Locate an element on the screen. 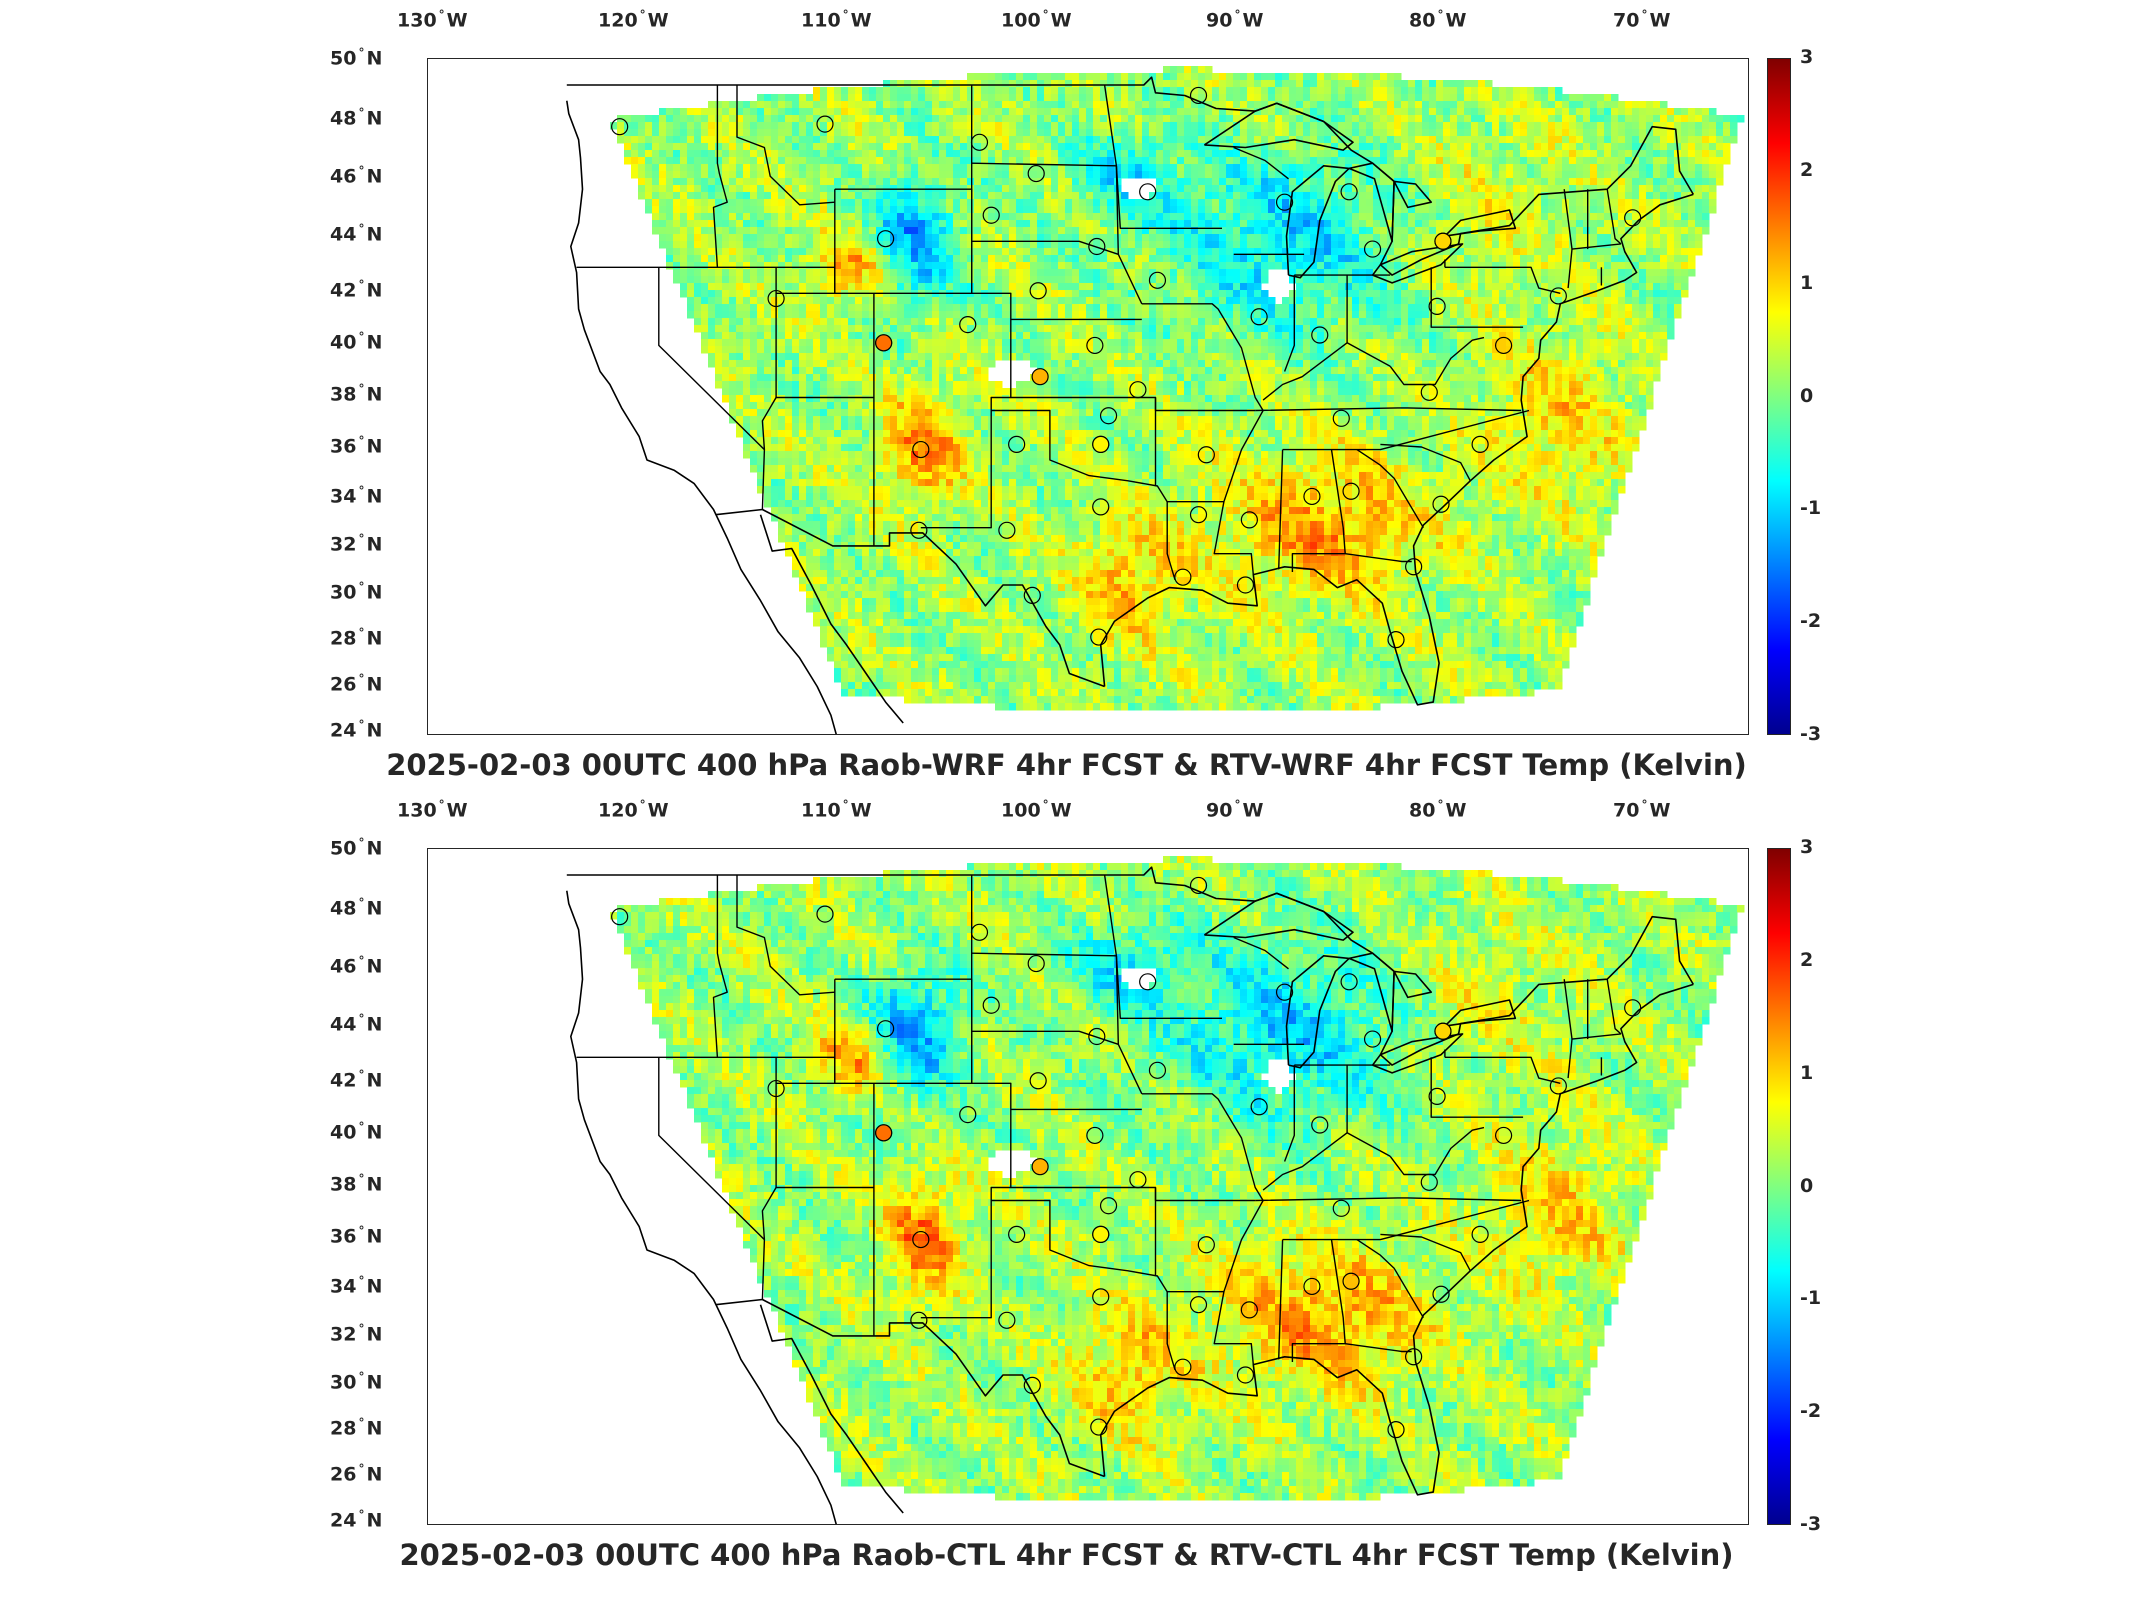  lat-tick-label: 24 ° N is located at coordinates (356, 729).